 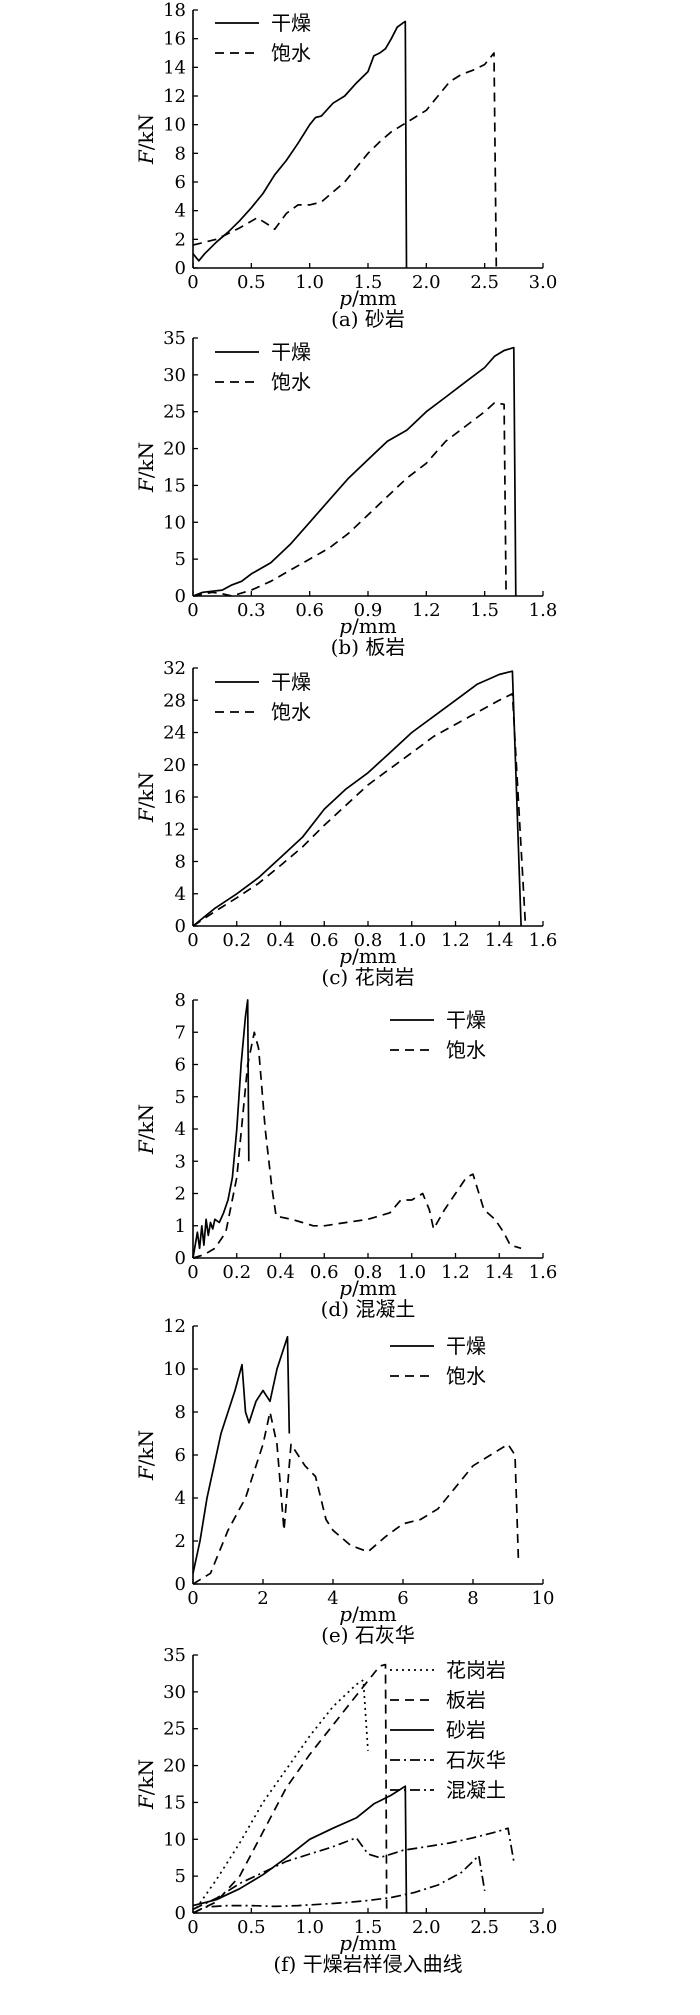 I want to click on y-tick-label: 20, so click(x=174, y=449).